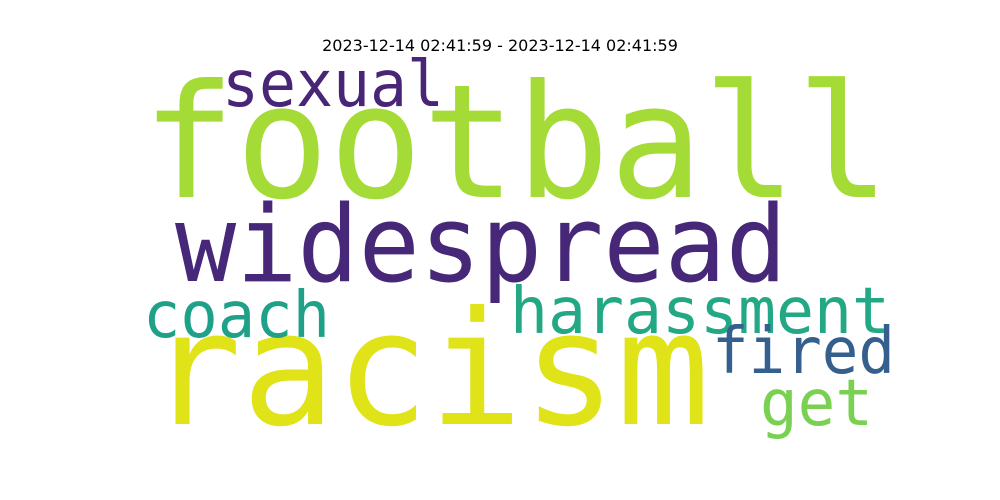  Describe the element at coordinates (236, 316) in the screenshot. I see `word-coach: coach` at that location.